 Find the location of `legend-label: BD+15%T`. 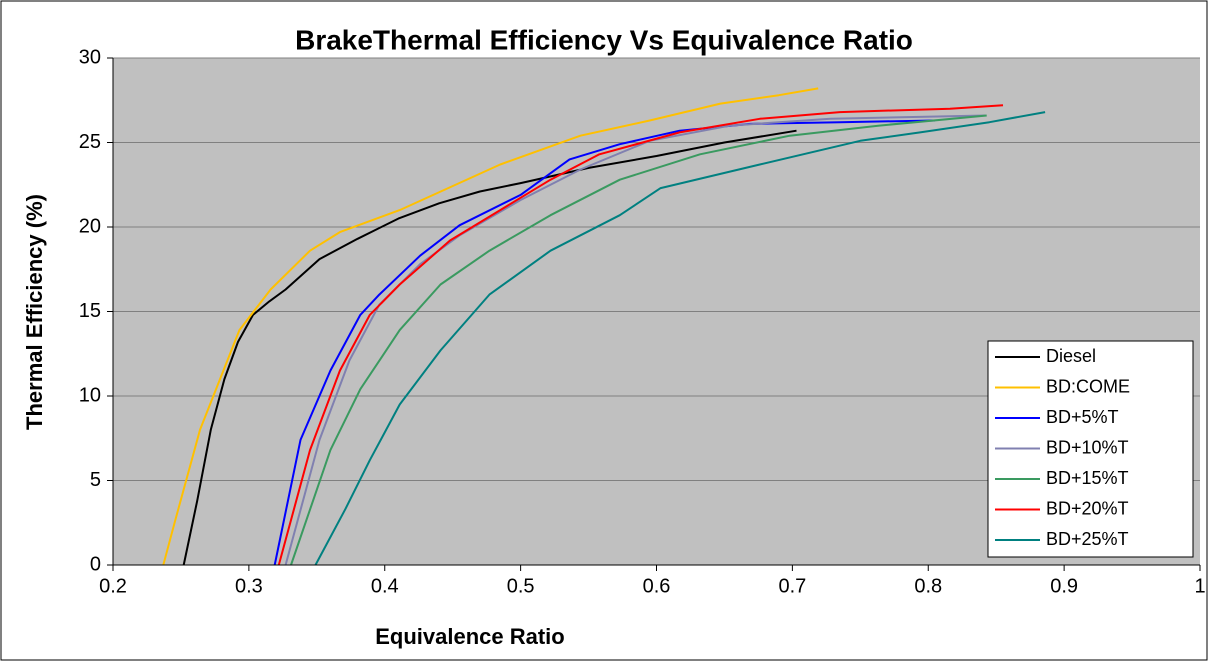

legend-label: BD+15%T is located at coordinates (1087, 478).